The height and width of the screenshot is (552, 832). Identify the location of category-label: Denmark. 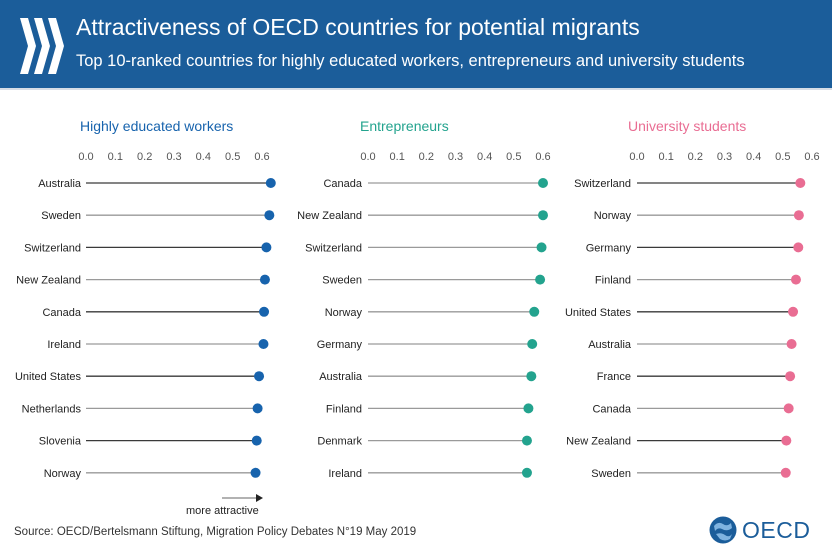
(339, 442).